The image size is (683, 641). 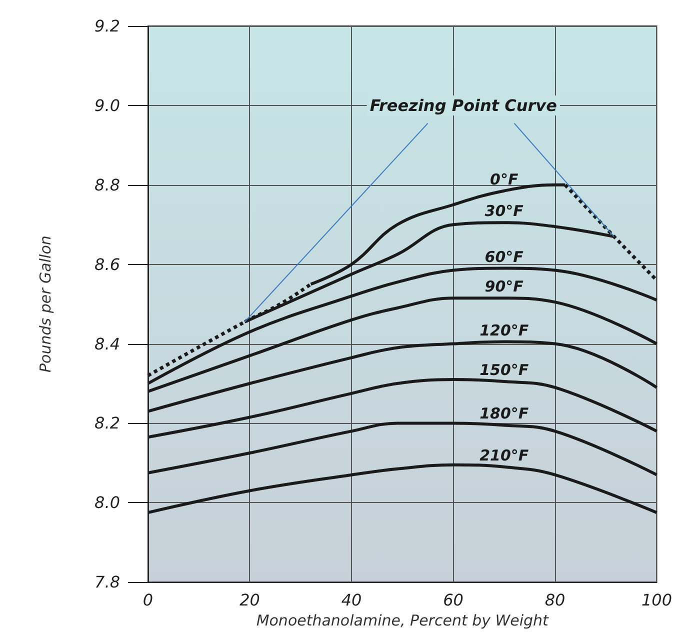 I want to click on x-tick-label: 60, so click(x=453, y=600).